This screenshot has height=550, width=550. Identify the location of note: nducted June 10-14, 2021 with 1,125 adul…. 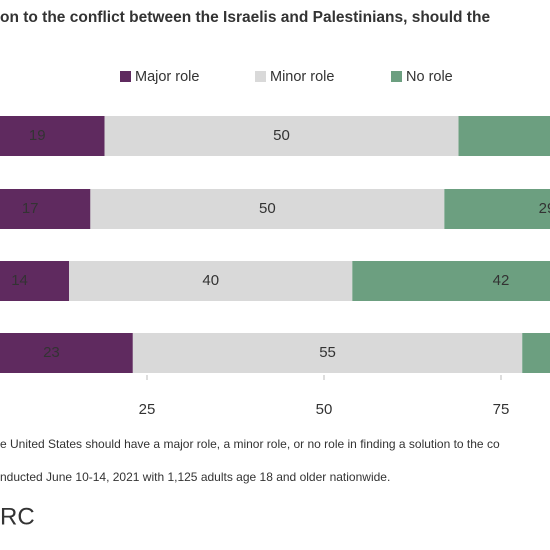
(195, 477).